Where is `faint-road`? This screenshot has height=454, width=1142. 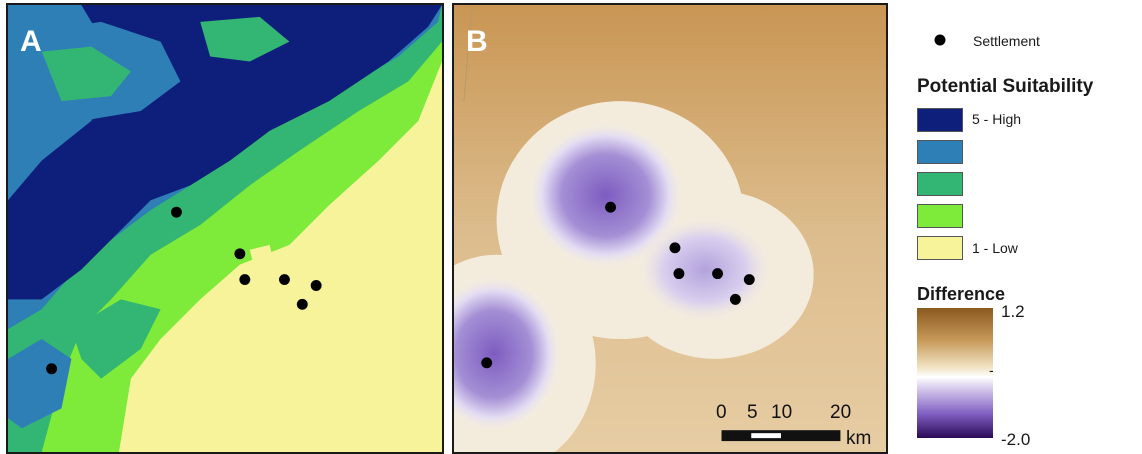 faint-road is located at coordinates (468, 53).